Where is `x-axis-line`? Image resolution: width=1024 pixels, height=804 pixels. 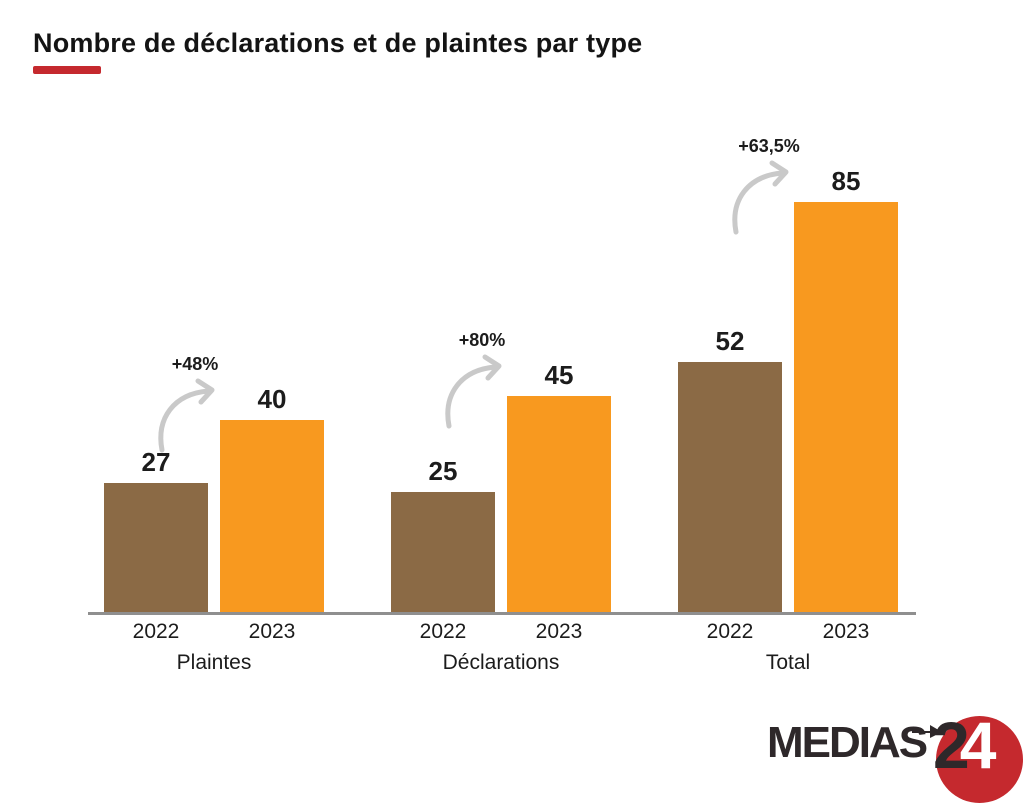
x-axis-line is located at coordinates (502, 613).